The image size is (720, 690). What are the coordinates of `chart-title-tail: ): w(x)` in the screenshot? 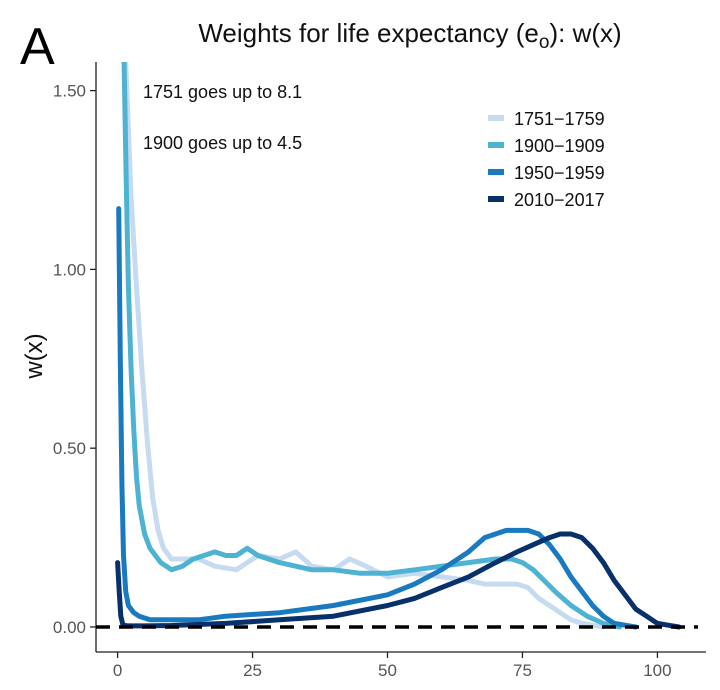 It's located at (585, 33).